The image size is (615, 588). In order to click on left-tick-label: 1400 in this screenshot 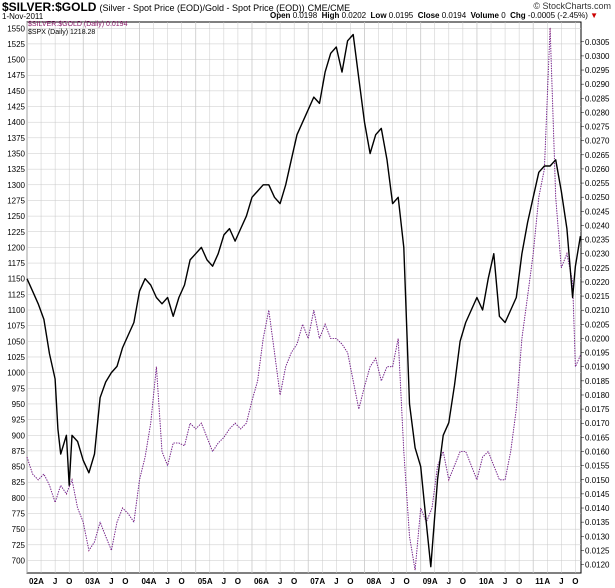, I will do `click(16, 122)`.